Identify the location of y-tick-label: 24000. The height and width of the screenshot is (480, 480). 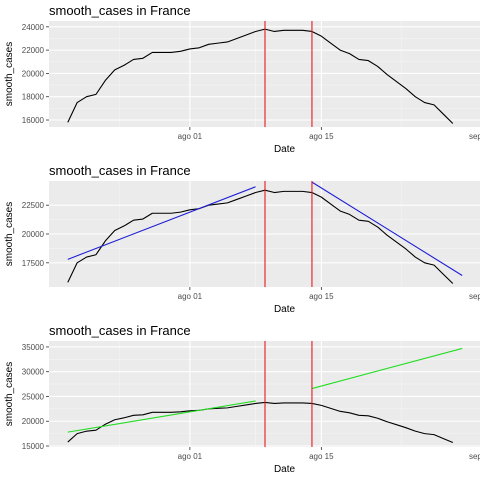
(33, 27).